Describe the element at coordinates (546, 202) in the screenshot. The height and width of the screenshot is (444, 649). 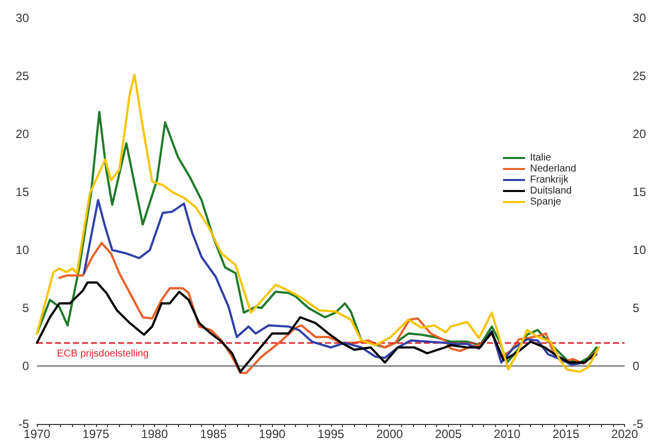
I see `legend-label: Spanje` at that location.